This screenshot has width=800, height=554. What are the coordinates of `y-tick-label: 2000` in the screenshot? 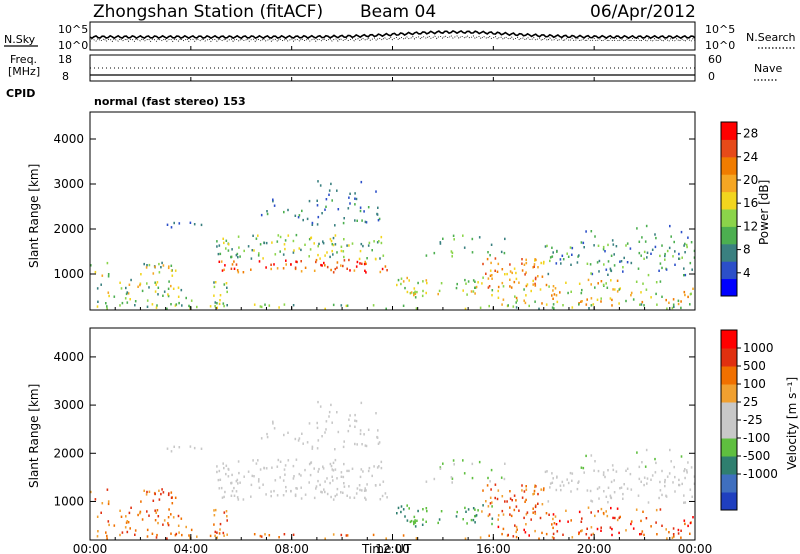 It's located at (68, 229).